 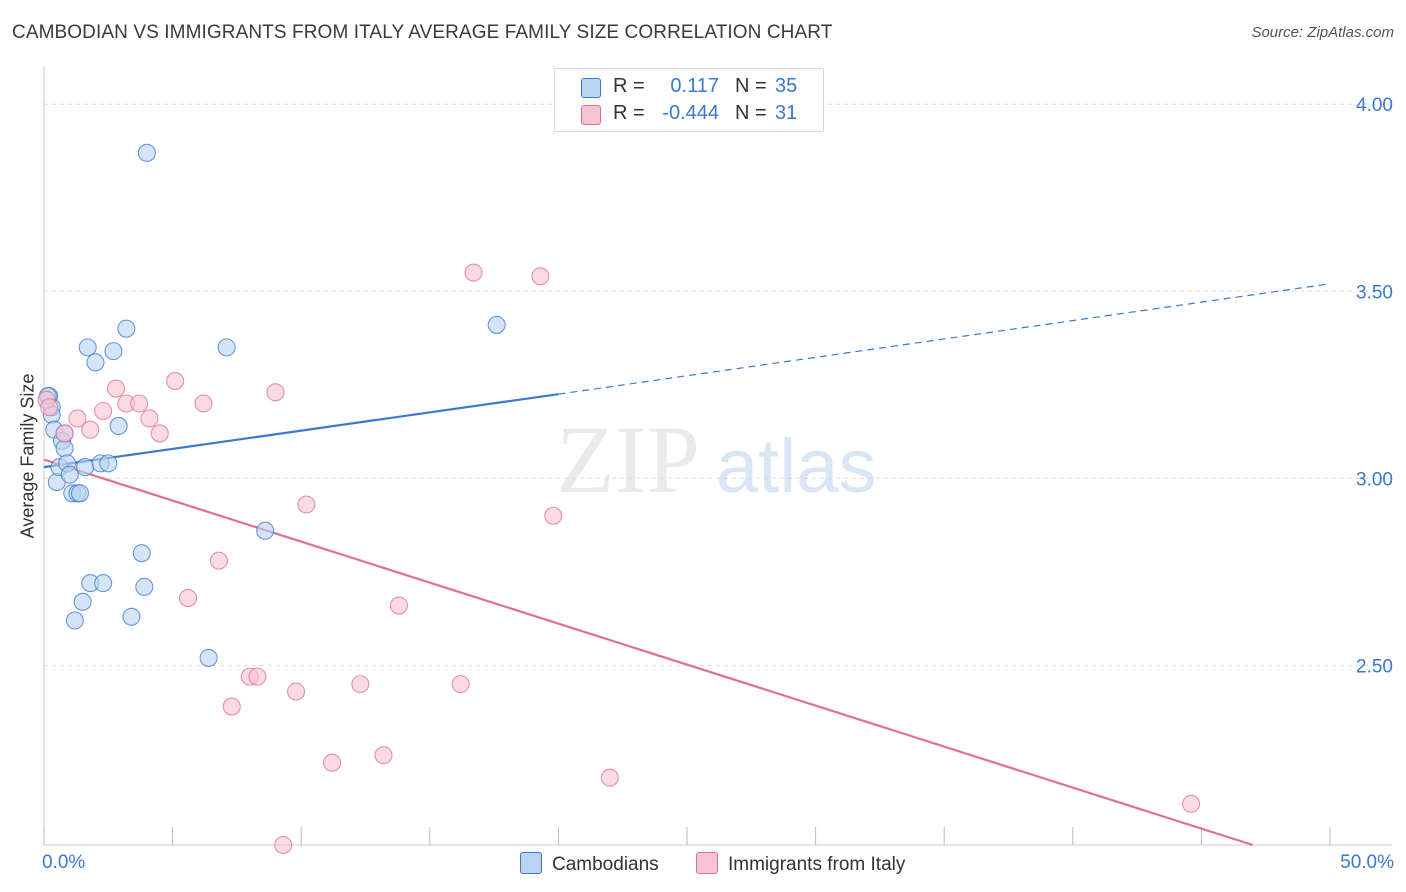 What do you see at coordinates (944, 339) in the screenshot?
I see `blue-trend-extension` at bounding box center [944, 339].